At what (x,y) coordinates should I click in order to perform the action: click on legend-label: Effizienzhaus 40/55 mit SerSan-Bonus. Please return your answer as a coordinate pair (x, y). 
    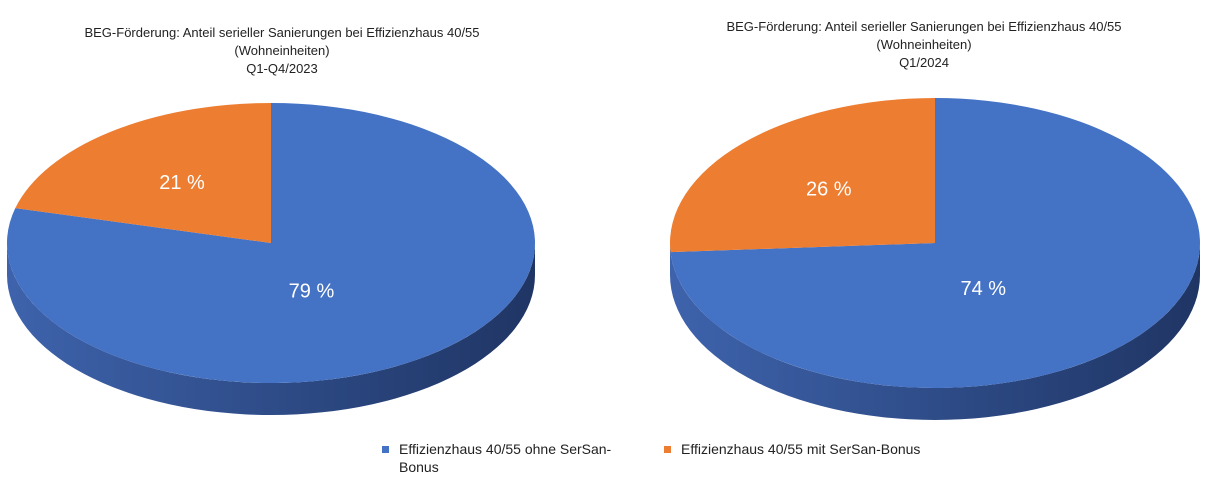
    Looking at the image, I should click on (801, 449).